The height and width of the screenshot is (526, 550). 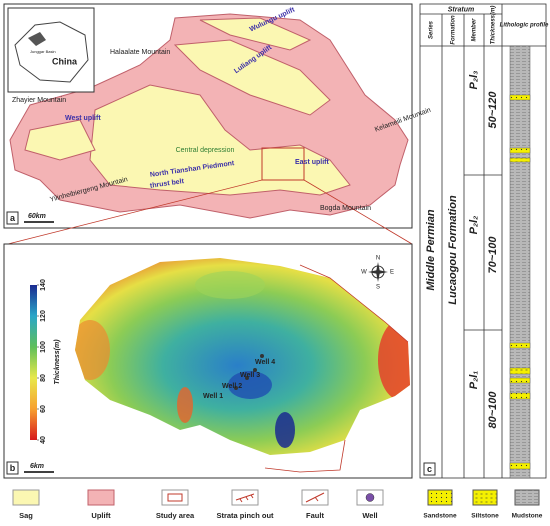 I want to click on place-label: Central depression, so click(x=205, y=150).